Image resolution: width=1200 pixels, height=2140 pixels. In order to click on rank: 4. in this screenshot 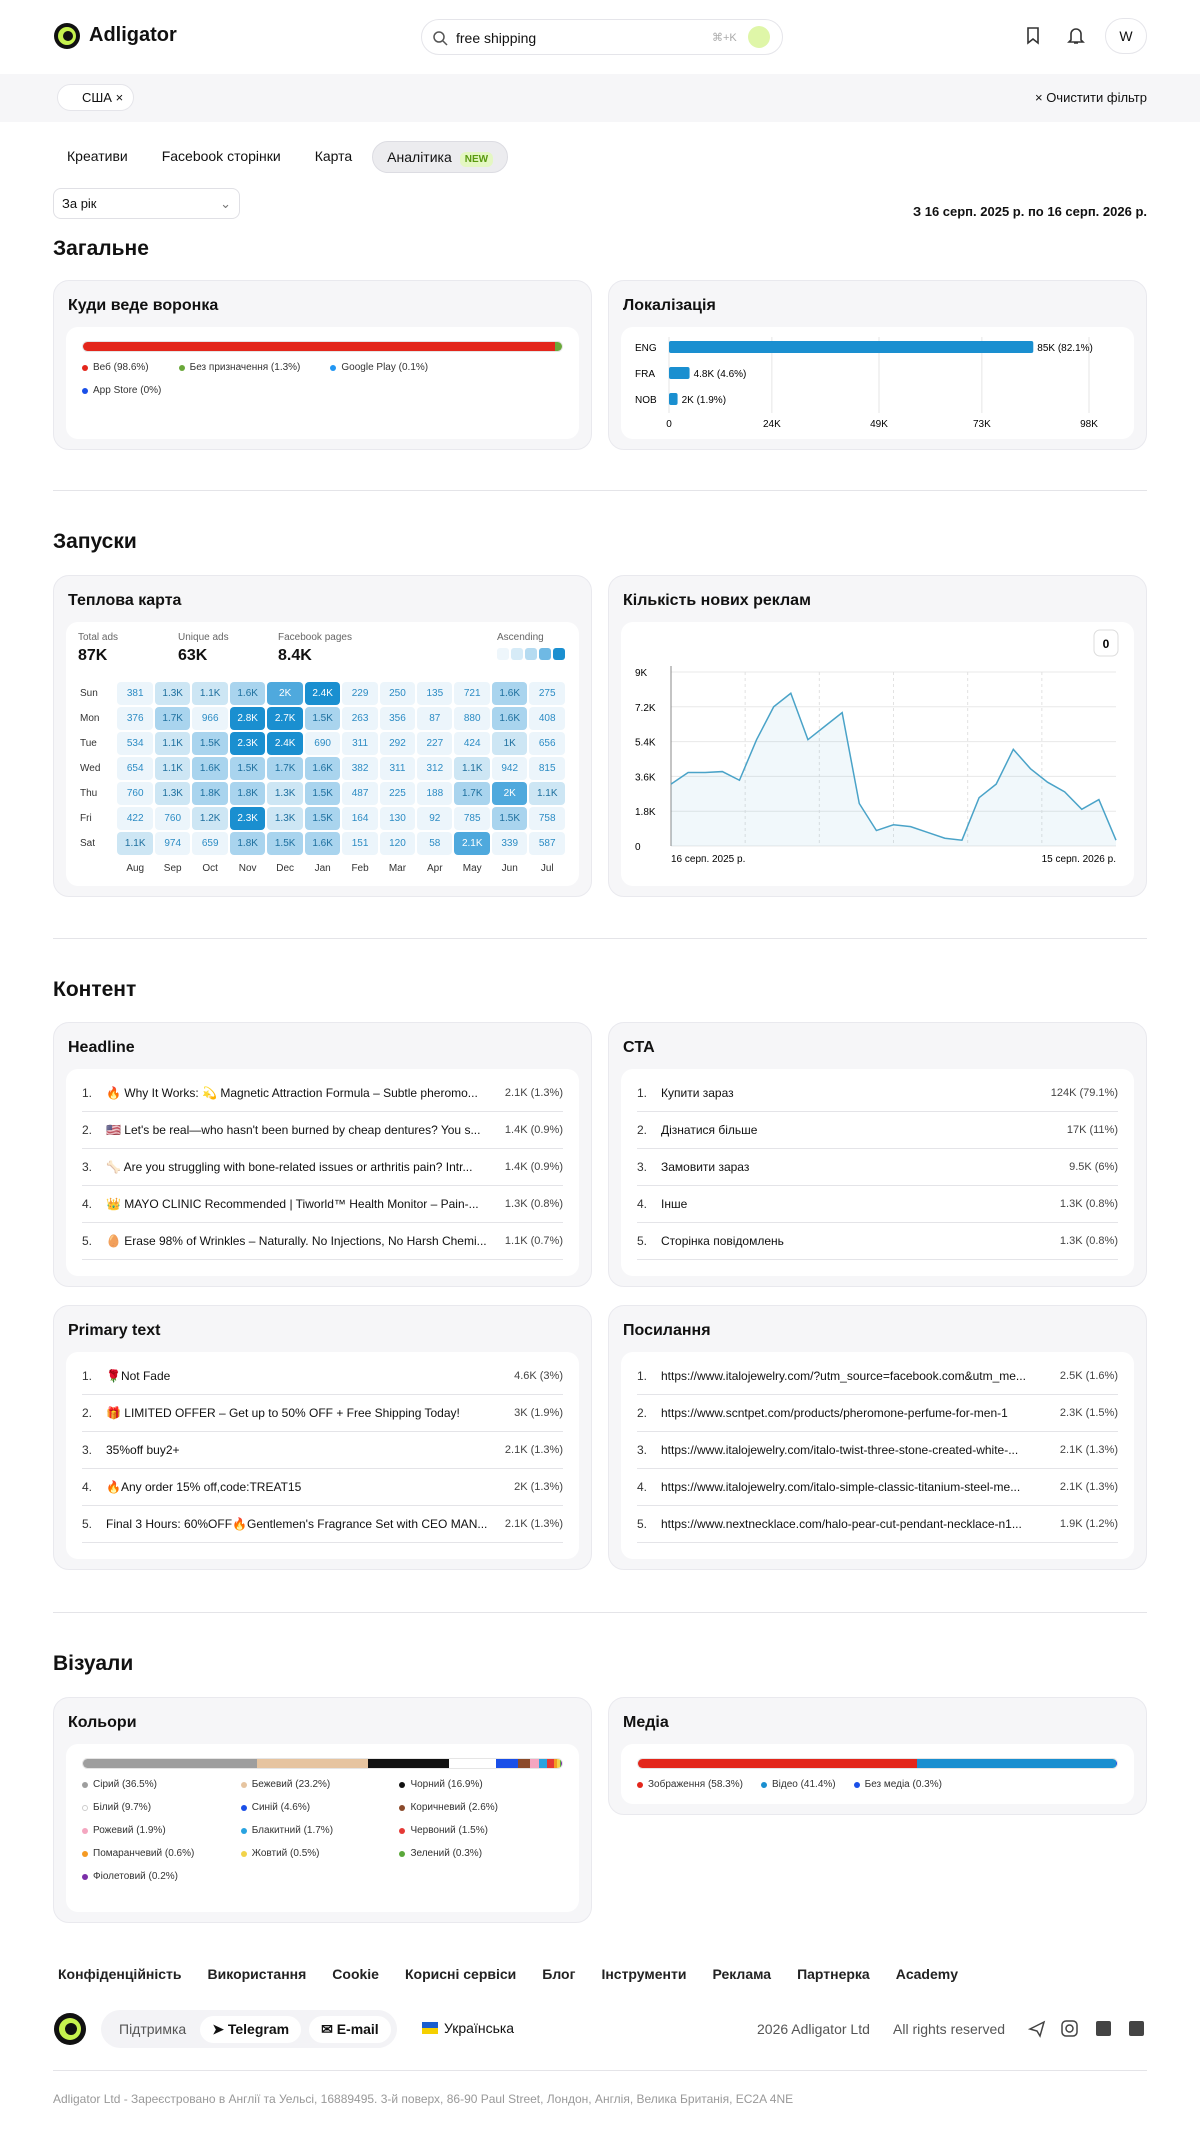, I will do `click(642, 1204)`.